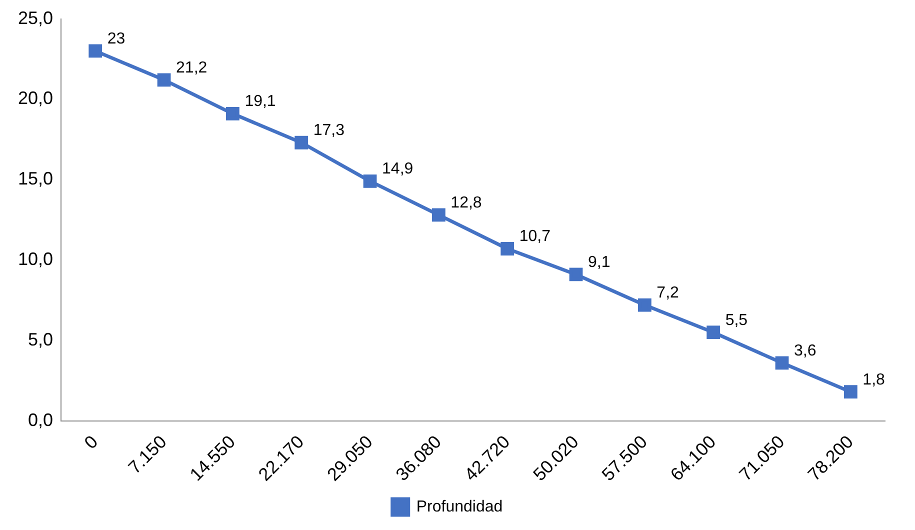 This screenshot has height=530, width=915. What do you see at coordinates (874, 379) in the screenshot?
I see `data-label: 1,8` at bounding box center [874, 379].